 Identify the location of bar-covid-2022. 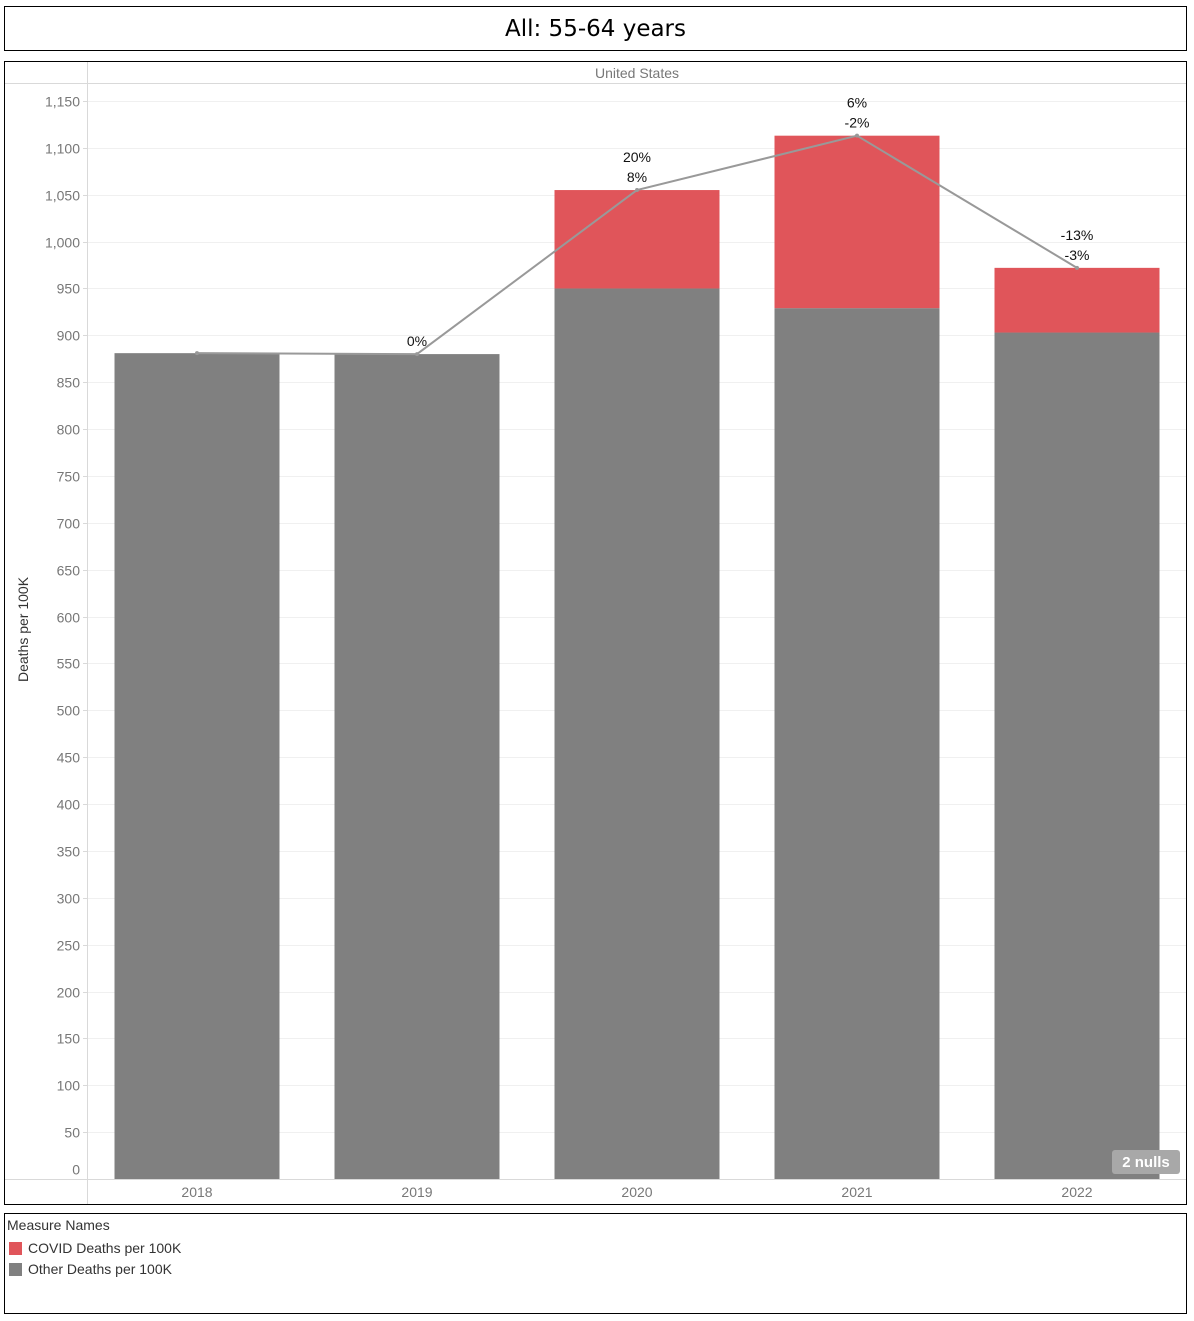
(1077, 300).